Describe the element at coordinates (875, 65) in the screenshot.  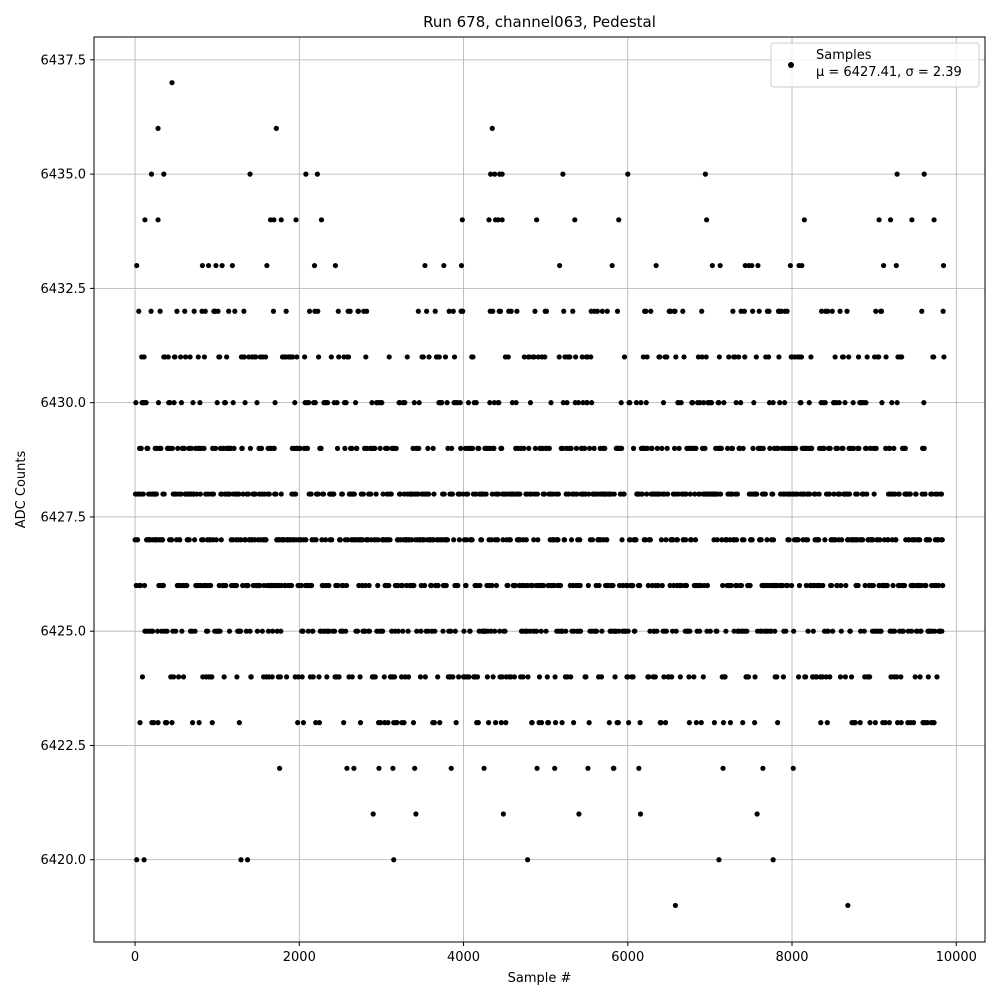
I see `legend: Samples μ = 6427.41, σ = 2.39` at that location.